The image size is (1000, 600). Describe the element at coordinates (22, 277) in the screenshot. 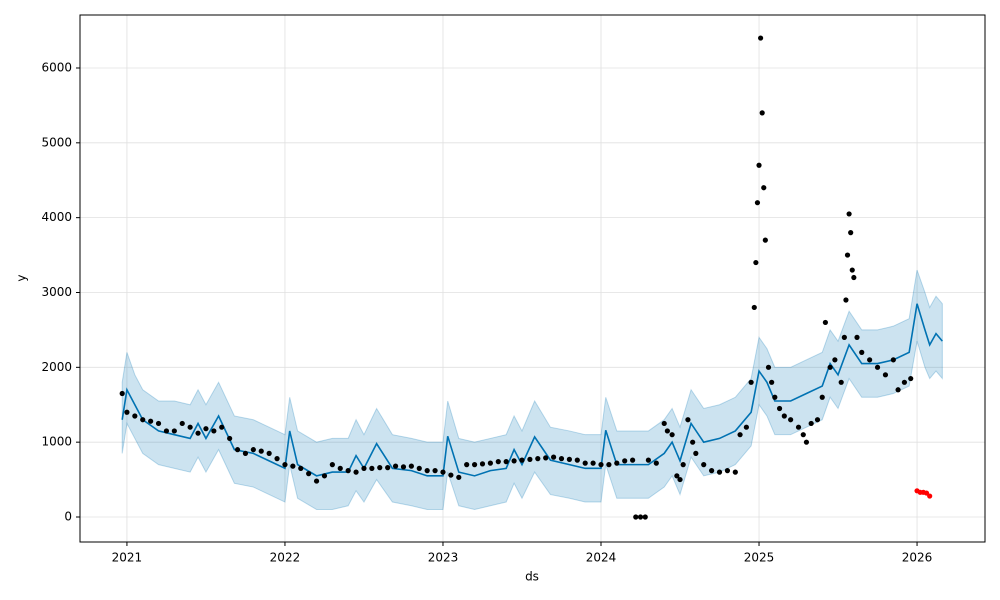

I see `y-axis-label: y` at that location.